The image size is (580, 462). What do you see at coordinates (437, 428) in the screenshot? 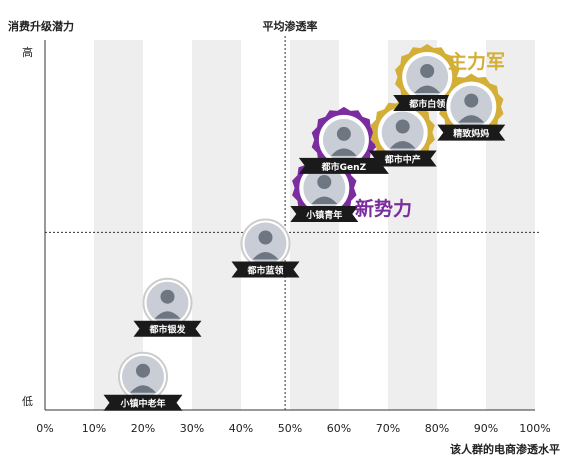
I see `x-tick-label: 80%` at bounding box center [437, 428].